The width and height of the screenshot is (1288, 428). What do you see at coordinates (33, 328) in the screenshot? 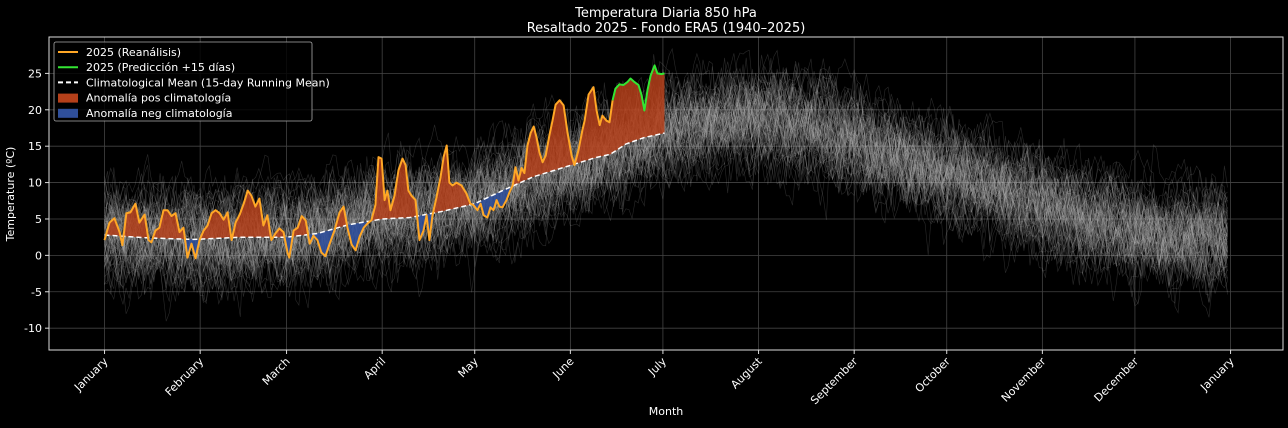
I see `y-tick-label: -10` at bounding box center [33, 328].